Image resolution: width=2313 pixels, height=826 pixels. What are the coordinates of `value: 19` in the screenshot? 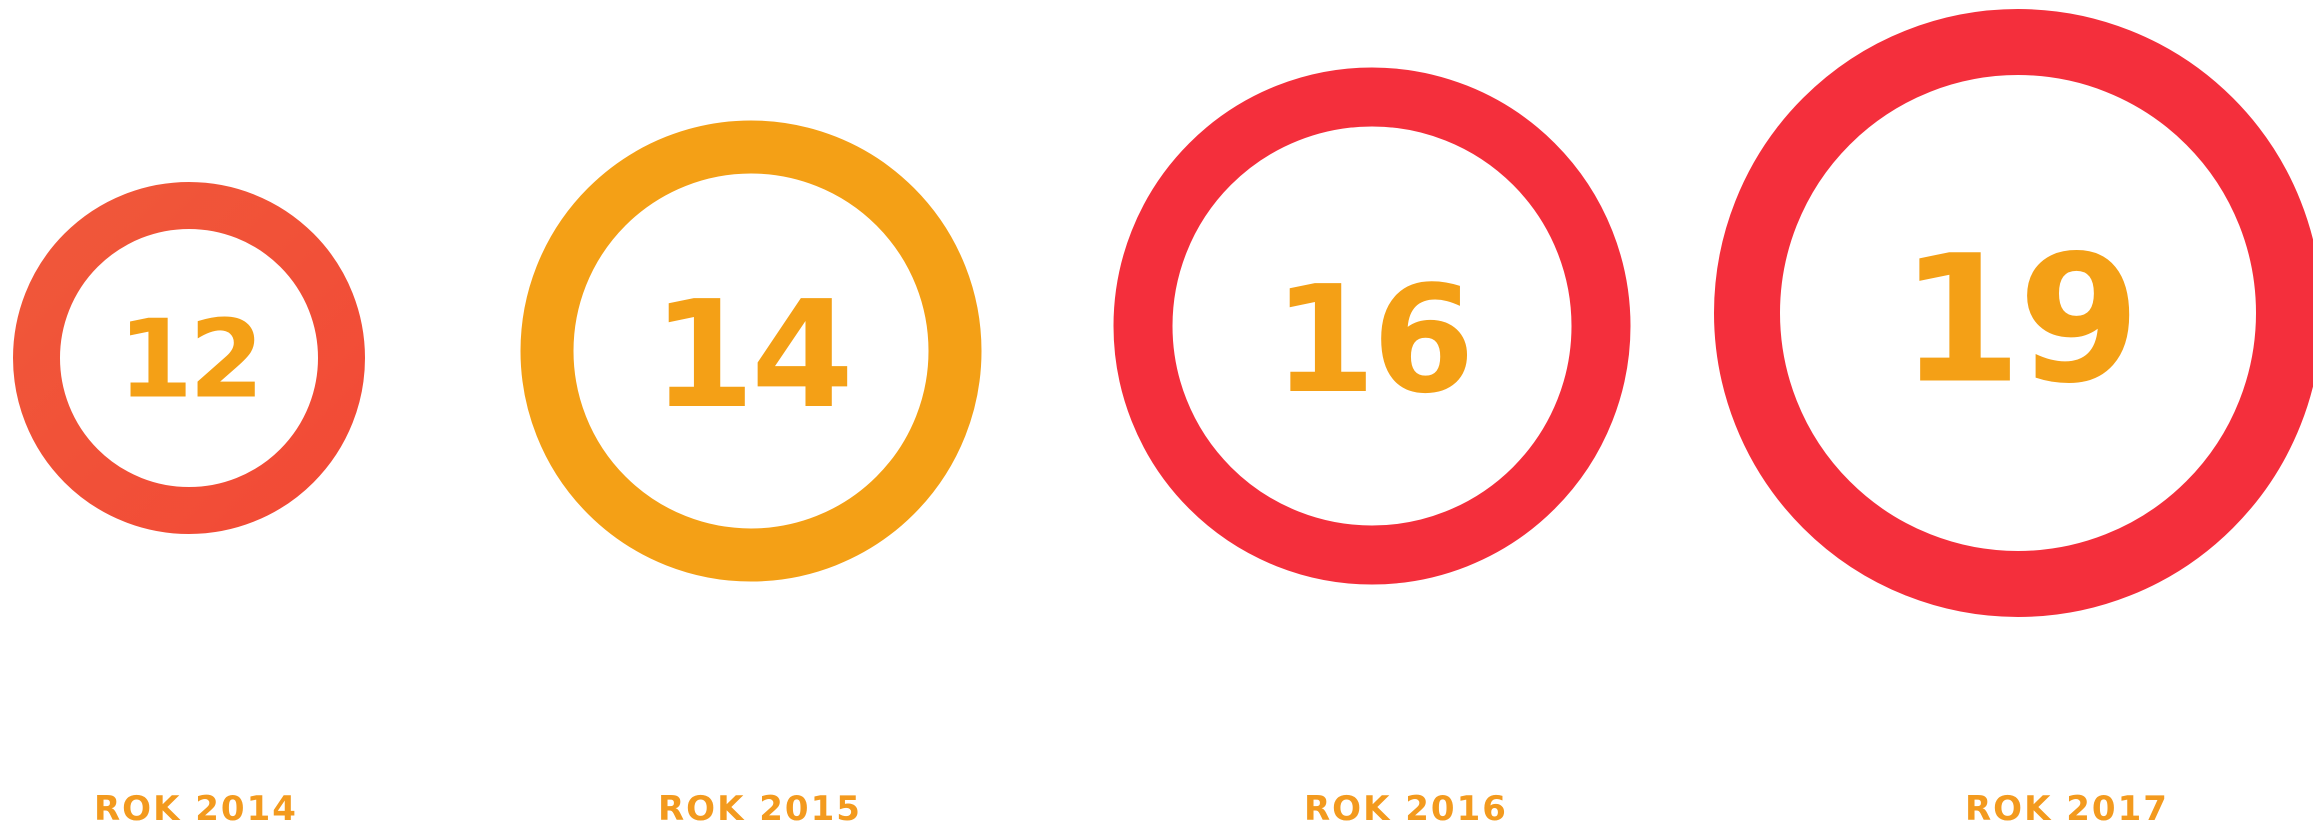 It's located at (2018, 320).